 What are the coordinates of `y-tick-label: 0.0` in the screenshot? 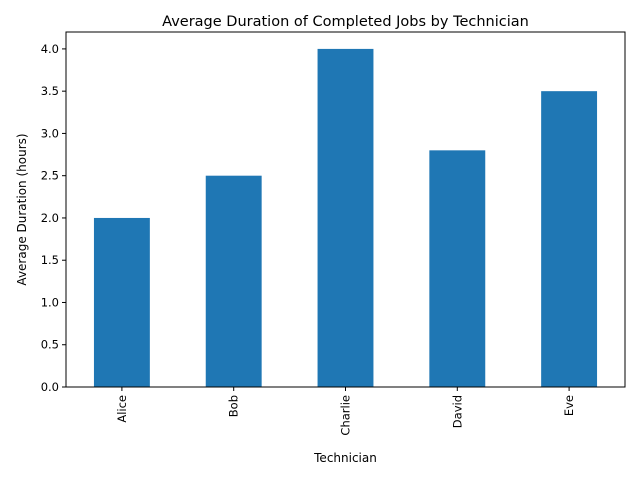 It's located at (50, 387).